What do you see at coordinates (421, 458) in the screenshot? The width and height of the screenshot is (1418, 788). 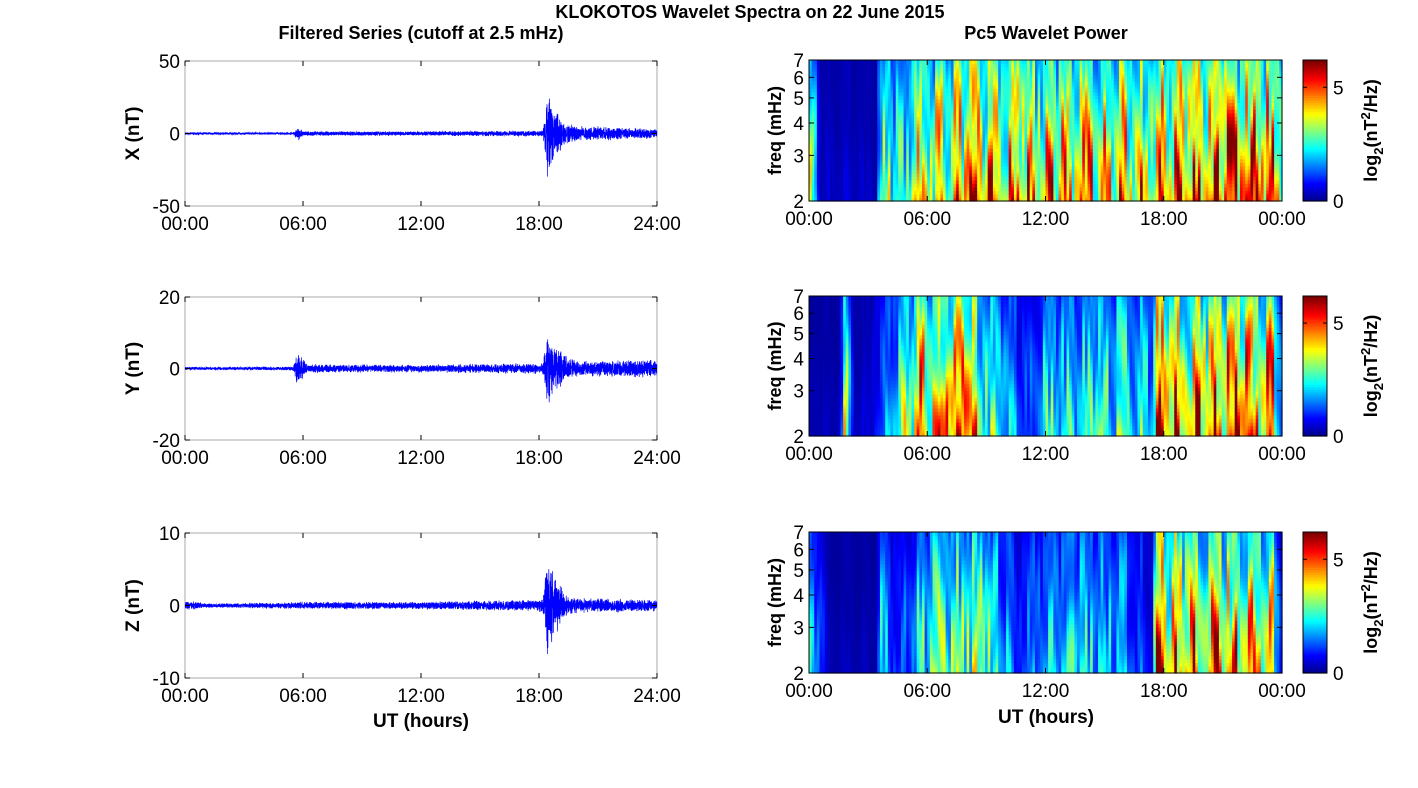 I see `x-tick-label: 12:00` at bounding box center [421, 458].